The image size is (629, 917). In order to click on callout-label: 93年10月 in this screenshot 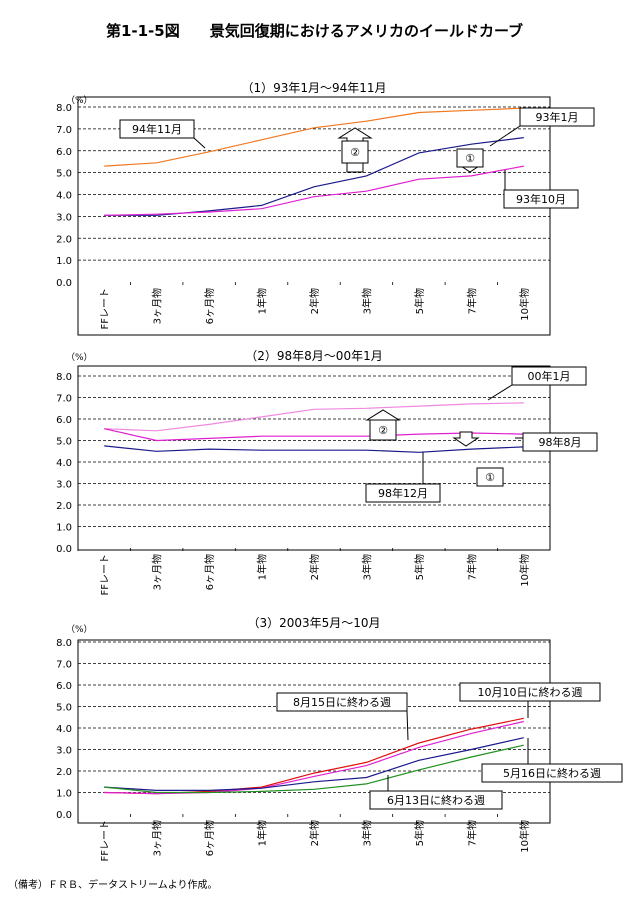, I will do `click(541, 199)`.